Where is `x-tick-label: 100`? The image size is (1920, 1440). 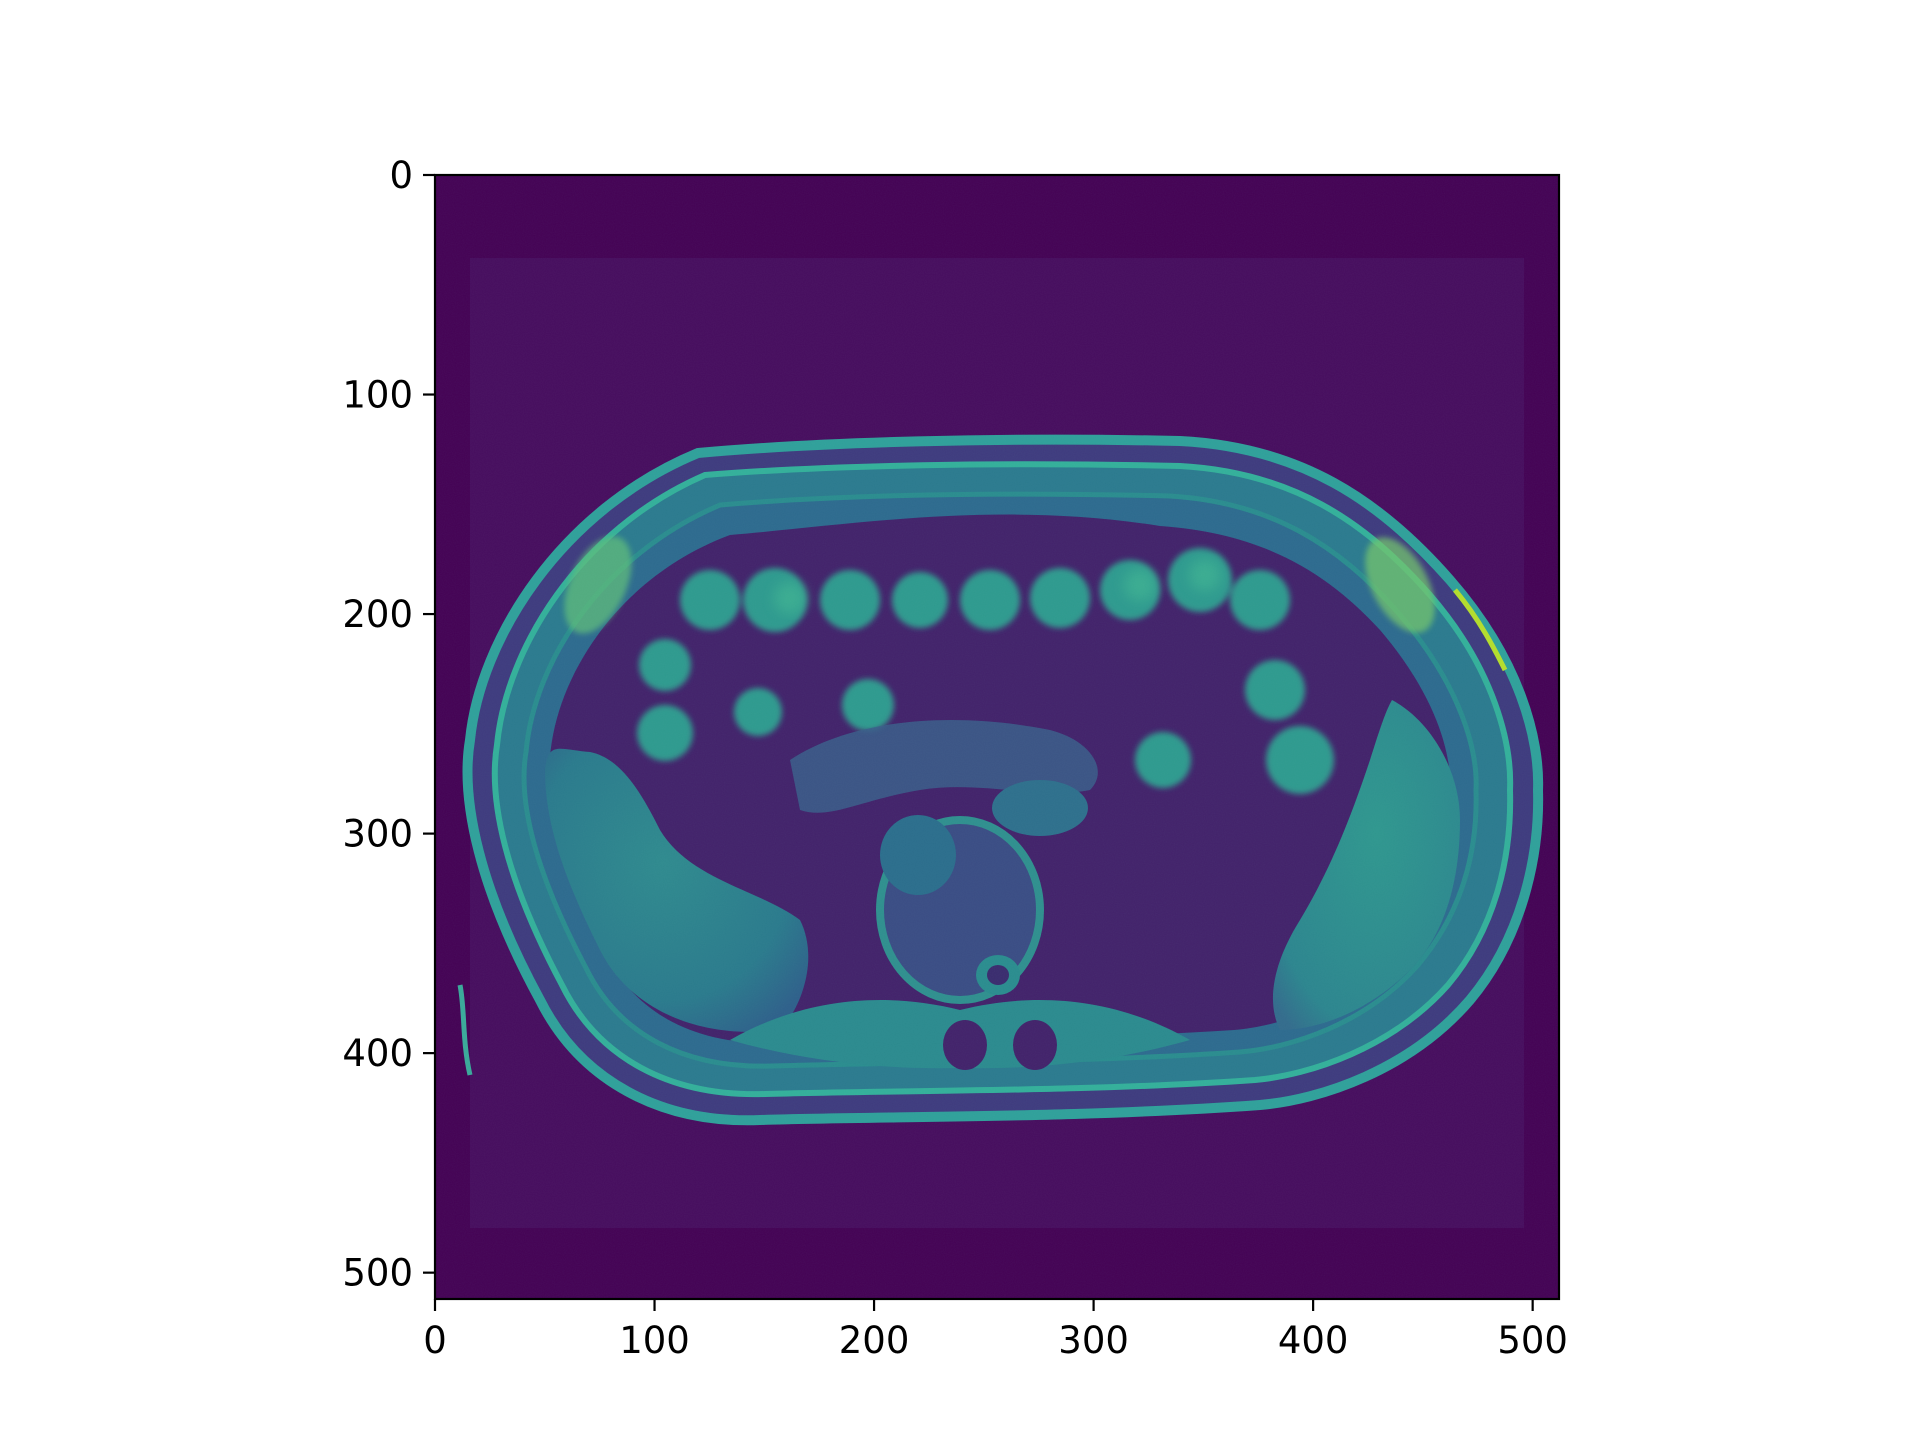 x-tick-label: 100 is located at coordinates (654, 1340).